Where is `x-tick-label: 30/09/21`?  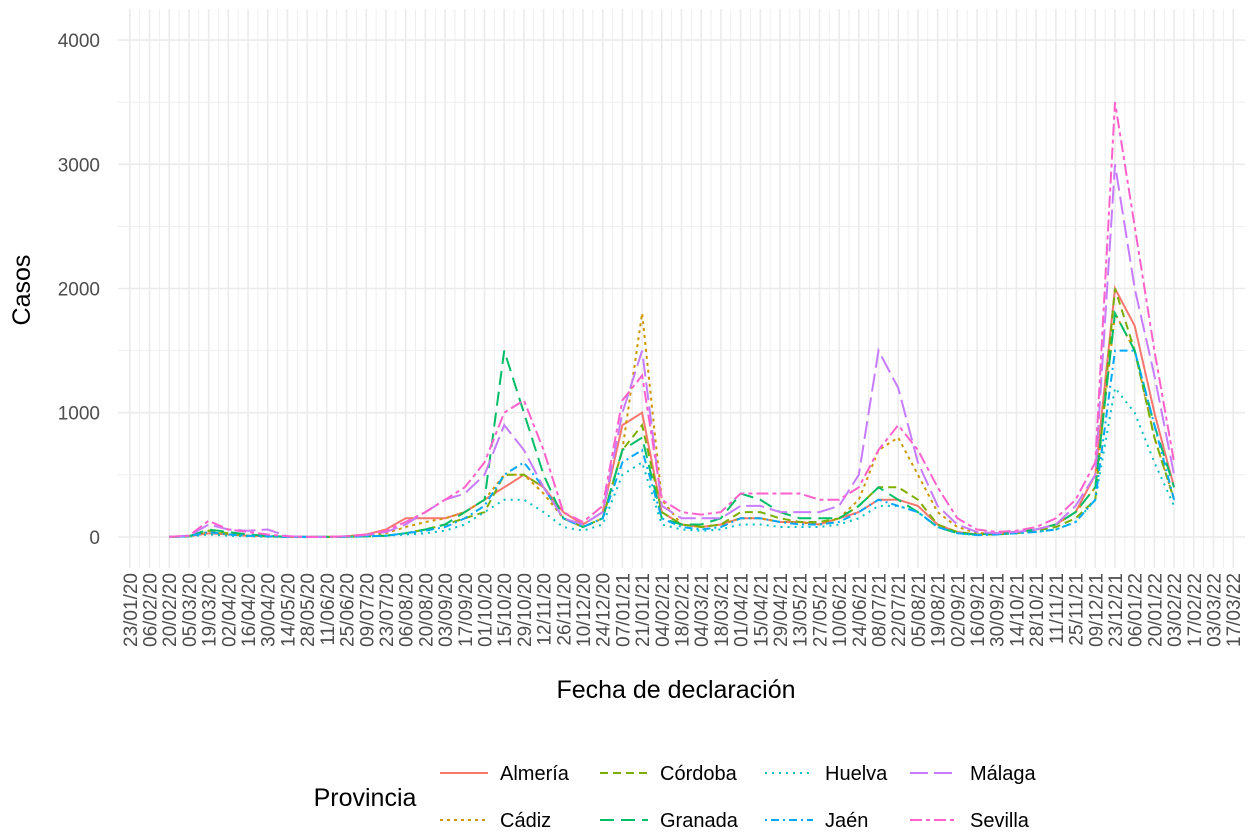
x-tick-label: 30/09/21 is located at coordinates (998, 610).